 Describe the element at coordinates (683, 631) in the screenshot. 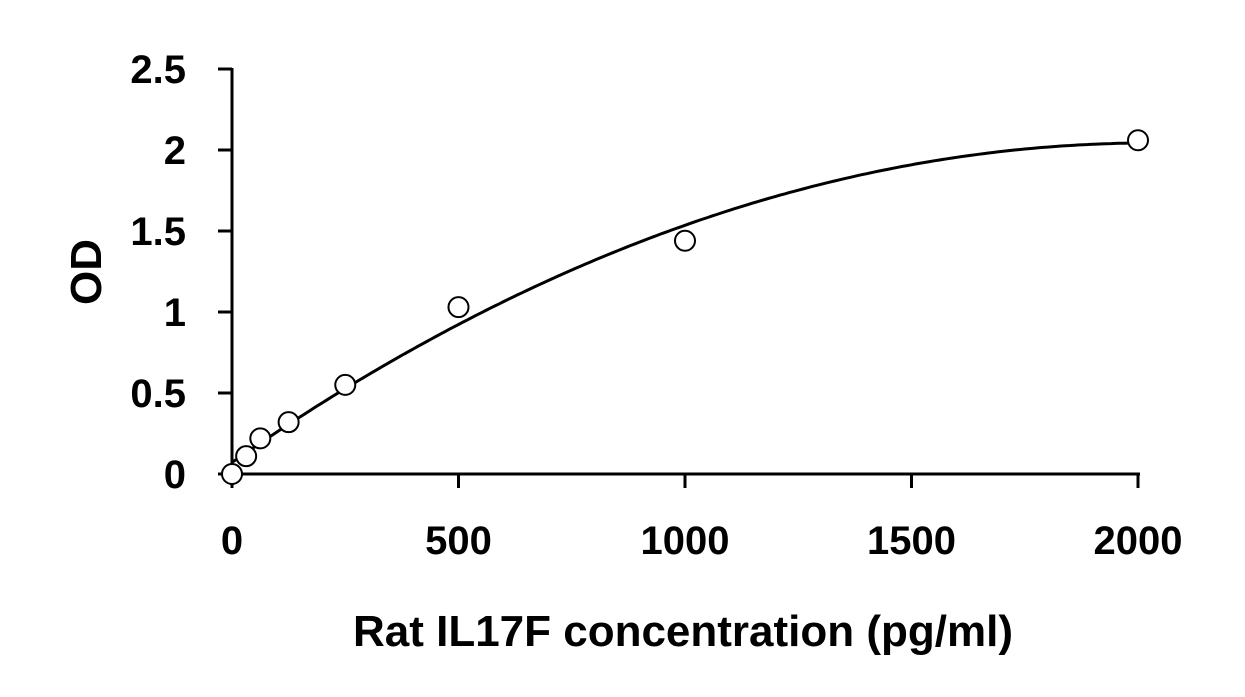

I see `x-axis-title: Rat IL17F concentration (pg/ml)` at that location.